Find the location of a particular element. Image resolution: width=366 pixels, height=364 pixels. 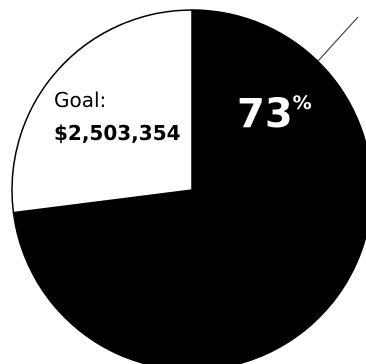

goal-value-label: $2,503,354 is located at coordinates (117, 133).